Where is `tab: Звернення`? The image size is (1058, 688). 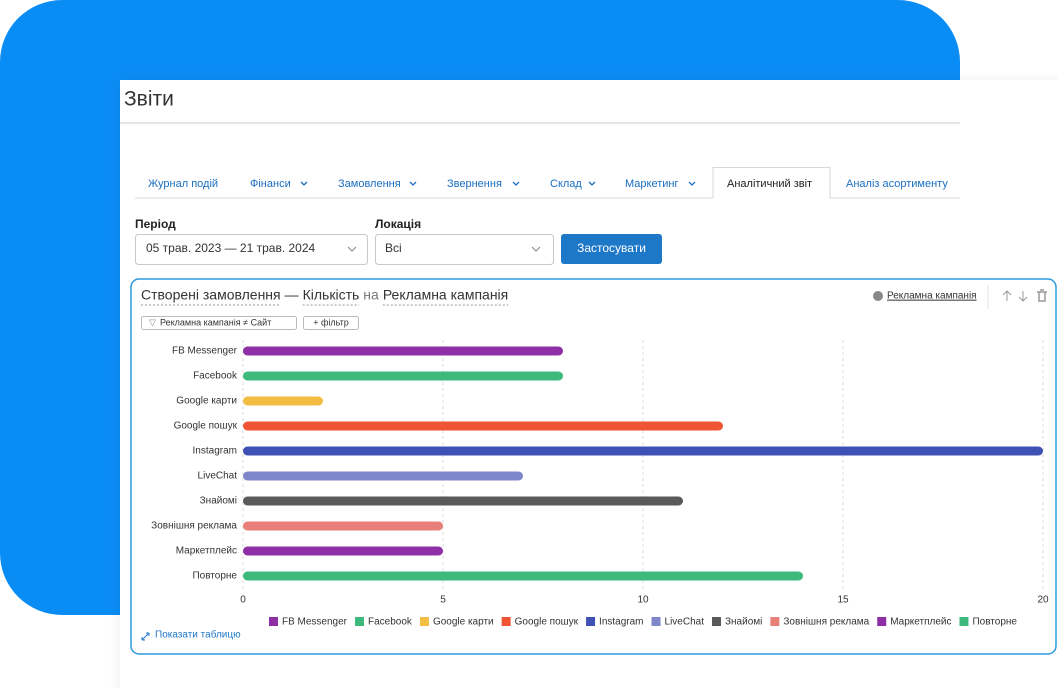 tab: Звернення is located at coordinates (474, 184).